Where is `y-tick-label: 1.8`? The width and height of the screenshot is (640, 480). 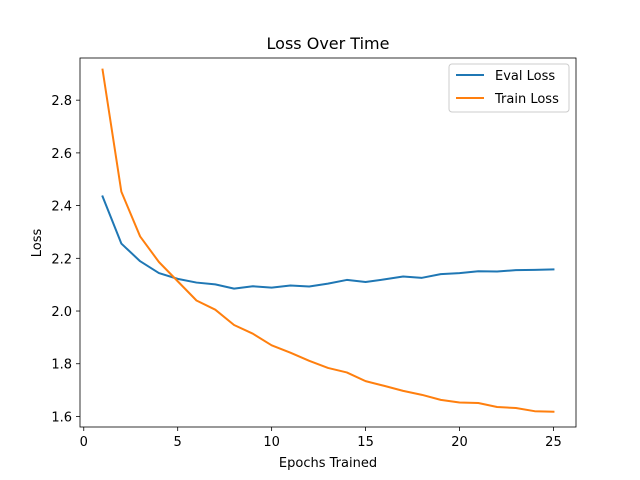
y-tick-label: 1.8 is located at coordinates (61, 365).